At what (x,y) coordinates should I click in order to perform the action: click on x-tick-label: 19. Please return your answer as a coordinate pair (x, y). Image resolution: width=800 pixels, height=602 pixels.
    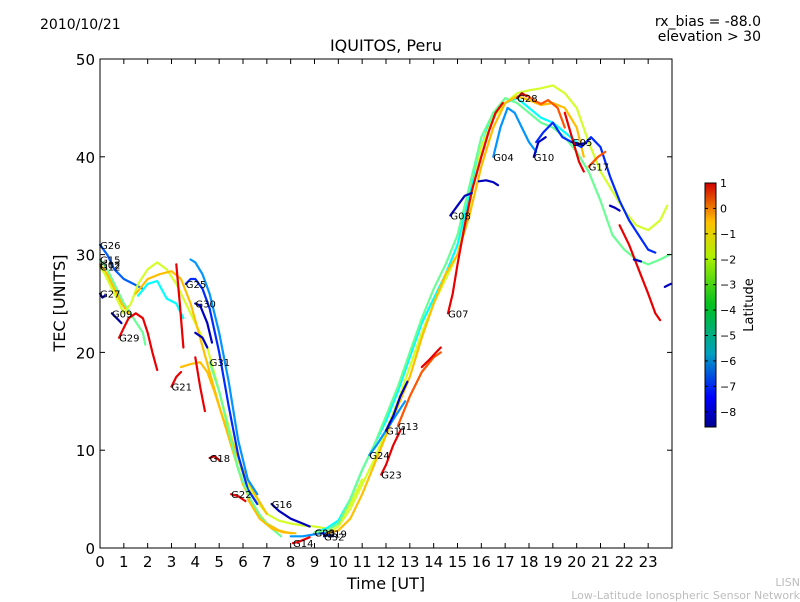
    Looking at the image, I should click on (552, 562).